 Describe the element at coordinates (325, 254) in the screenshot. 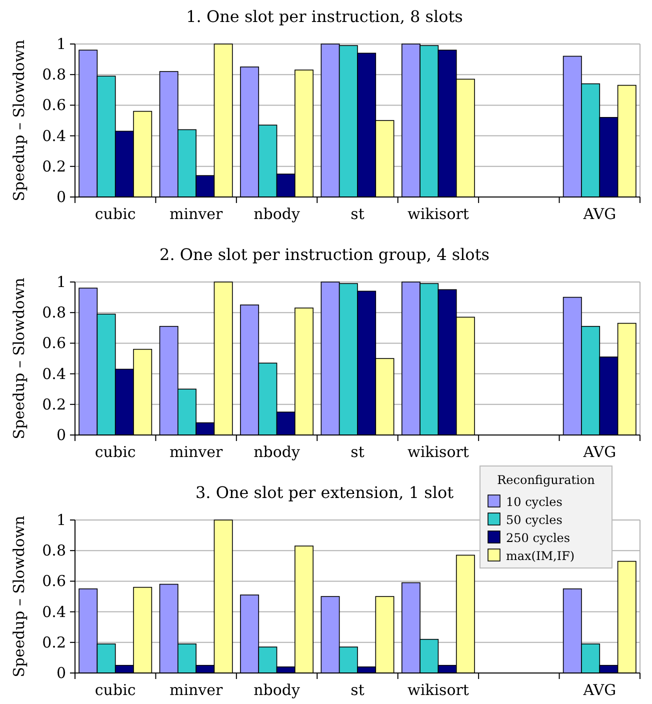

I see `chart-title: 2. One slot per instruction group, 4 slots` at that location.